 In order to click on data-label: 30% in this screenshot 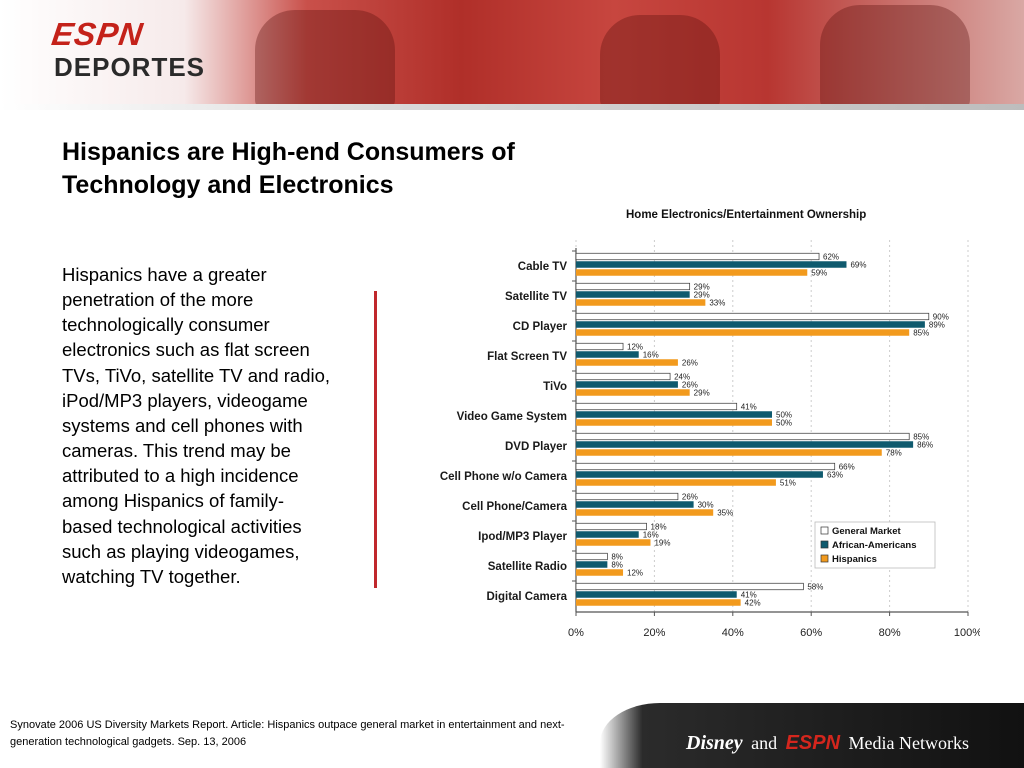, I will do `click(706, 504)`.